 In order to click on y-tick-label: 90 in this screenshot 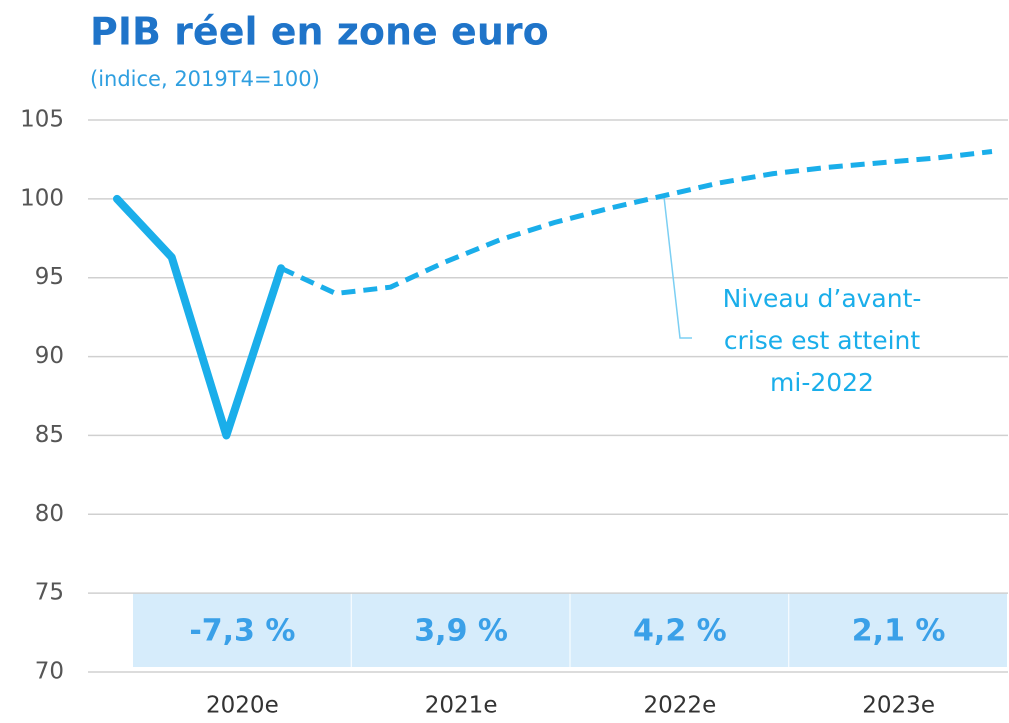, I will do `click(49, 356)`.